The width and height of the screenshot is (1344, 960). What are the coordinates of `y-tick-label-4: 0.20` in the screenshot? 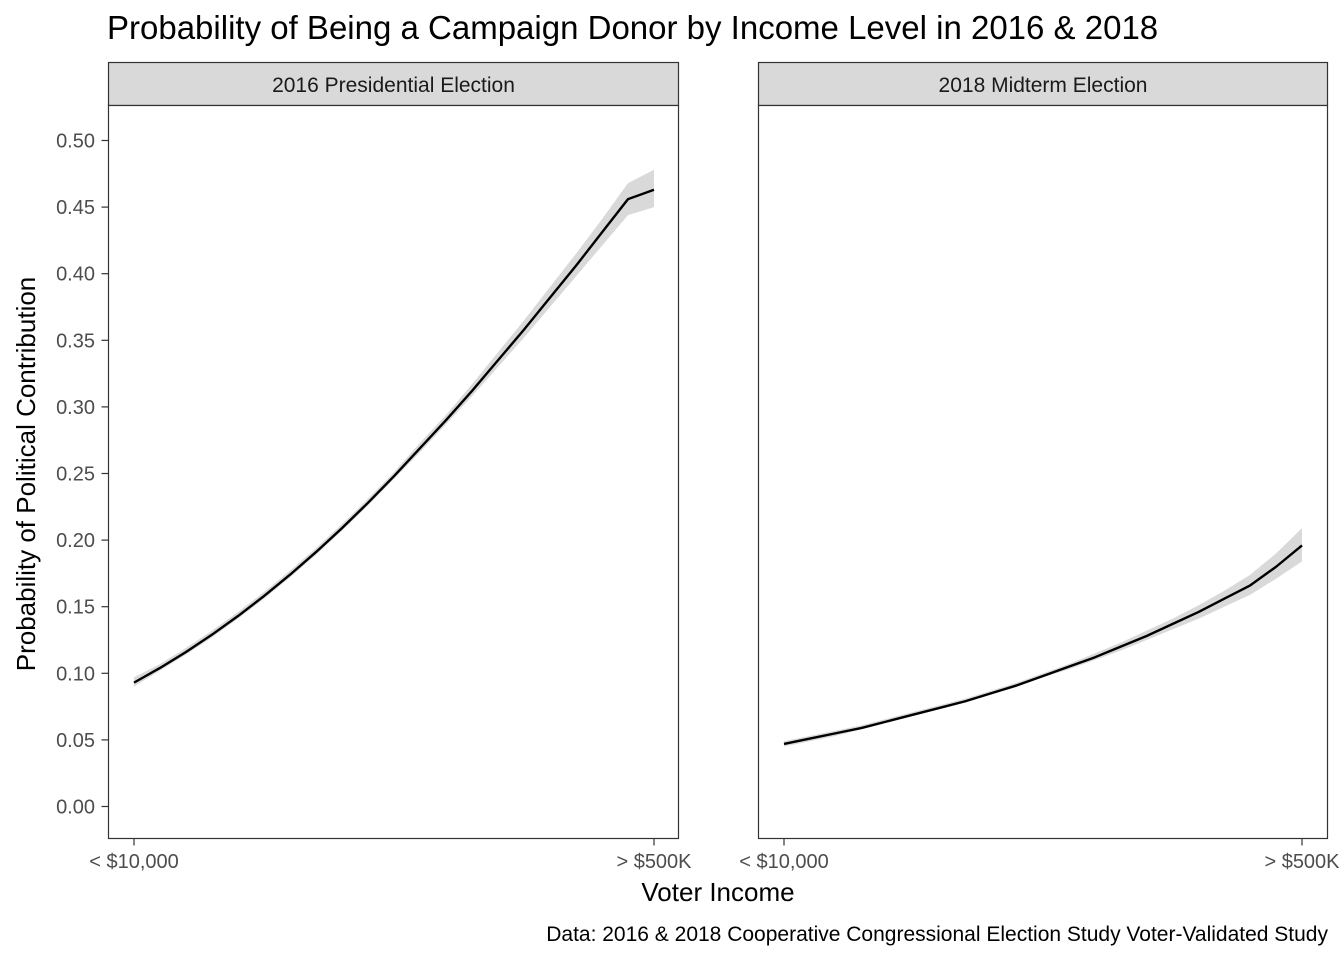 It's located at (75, 541).